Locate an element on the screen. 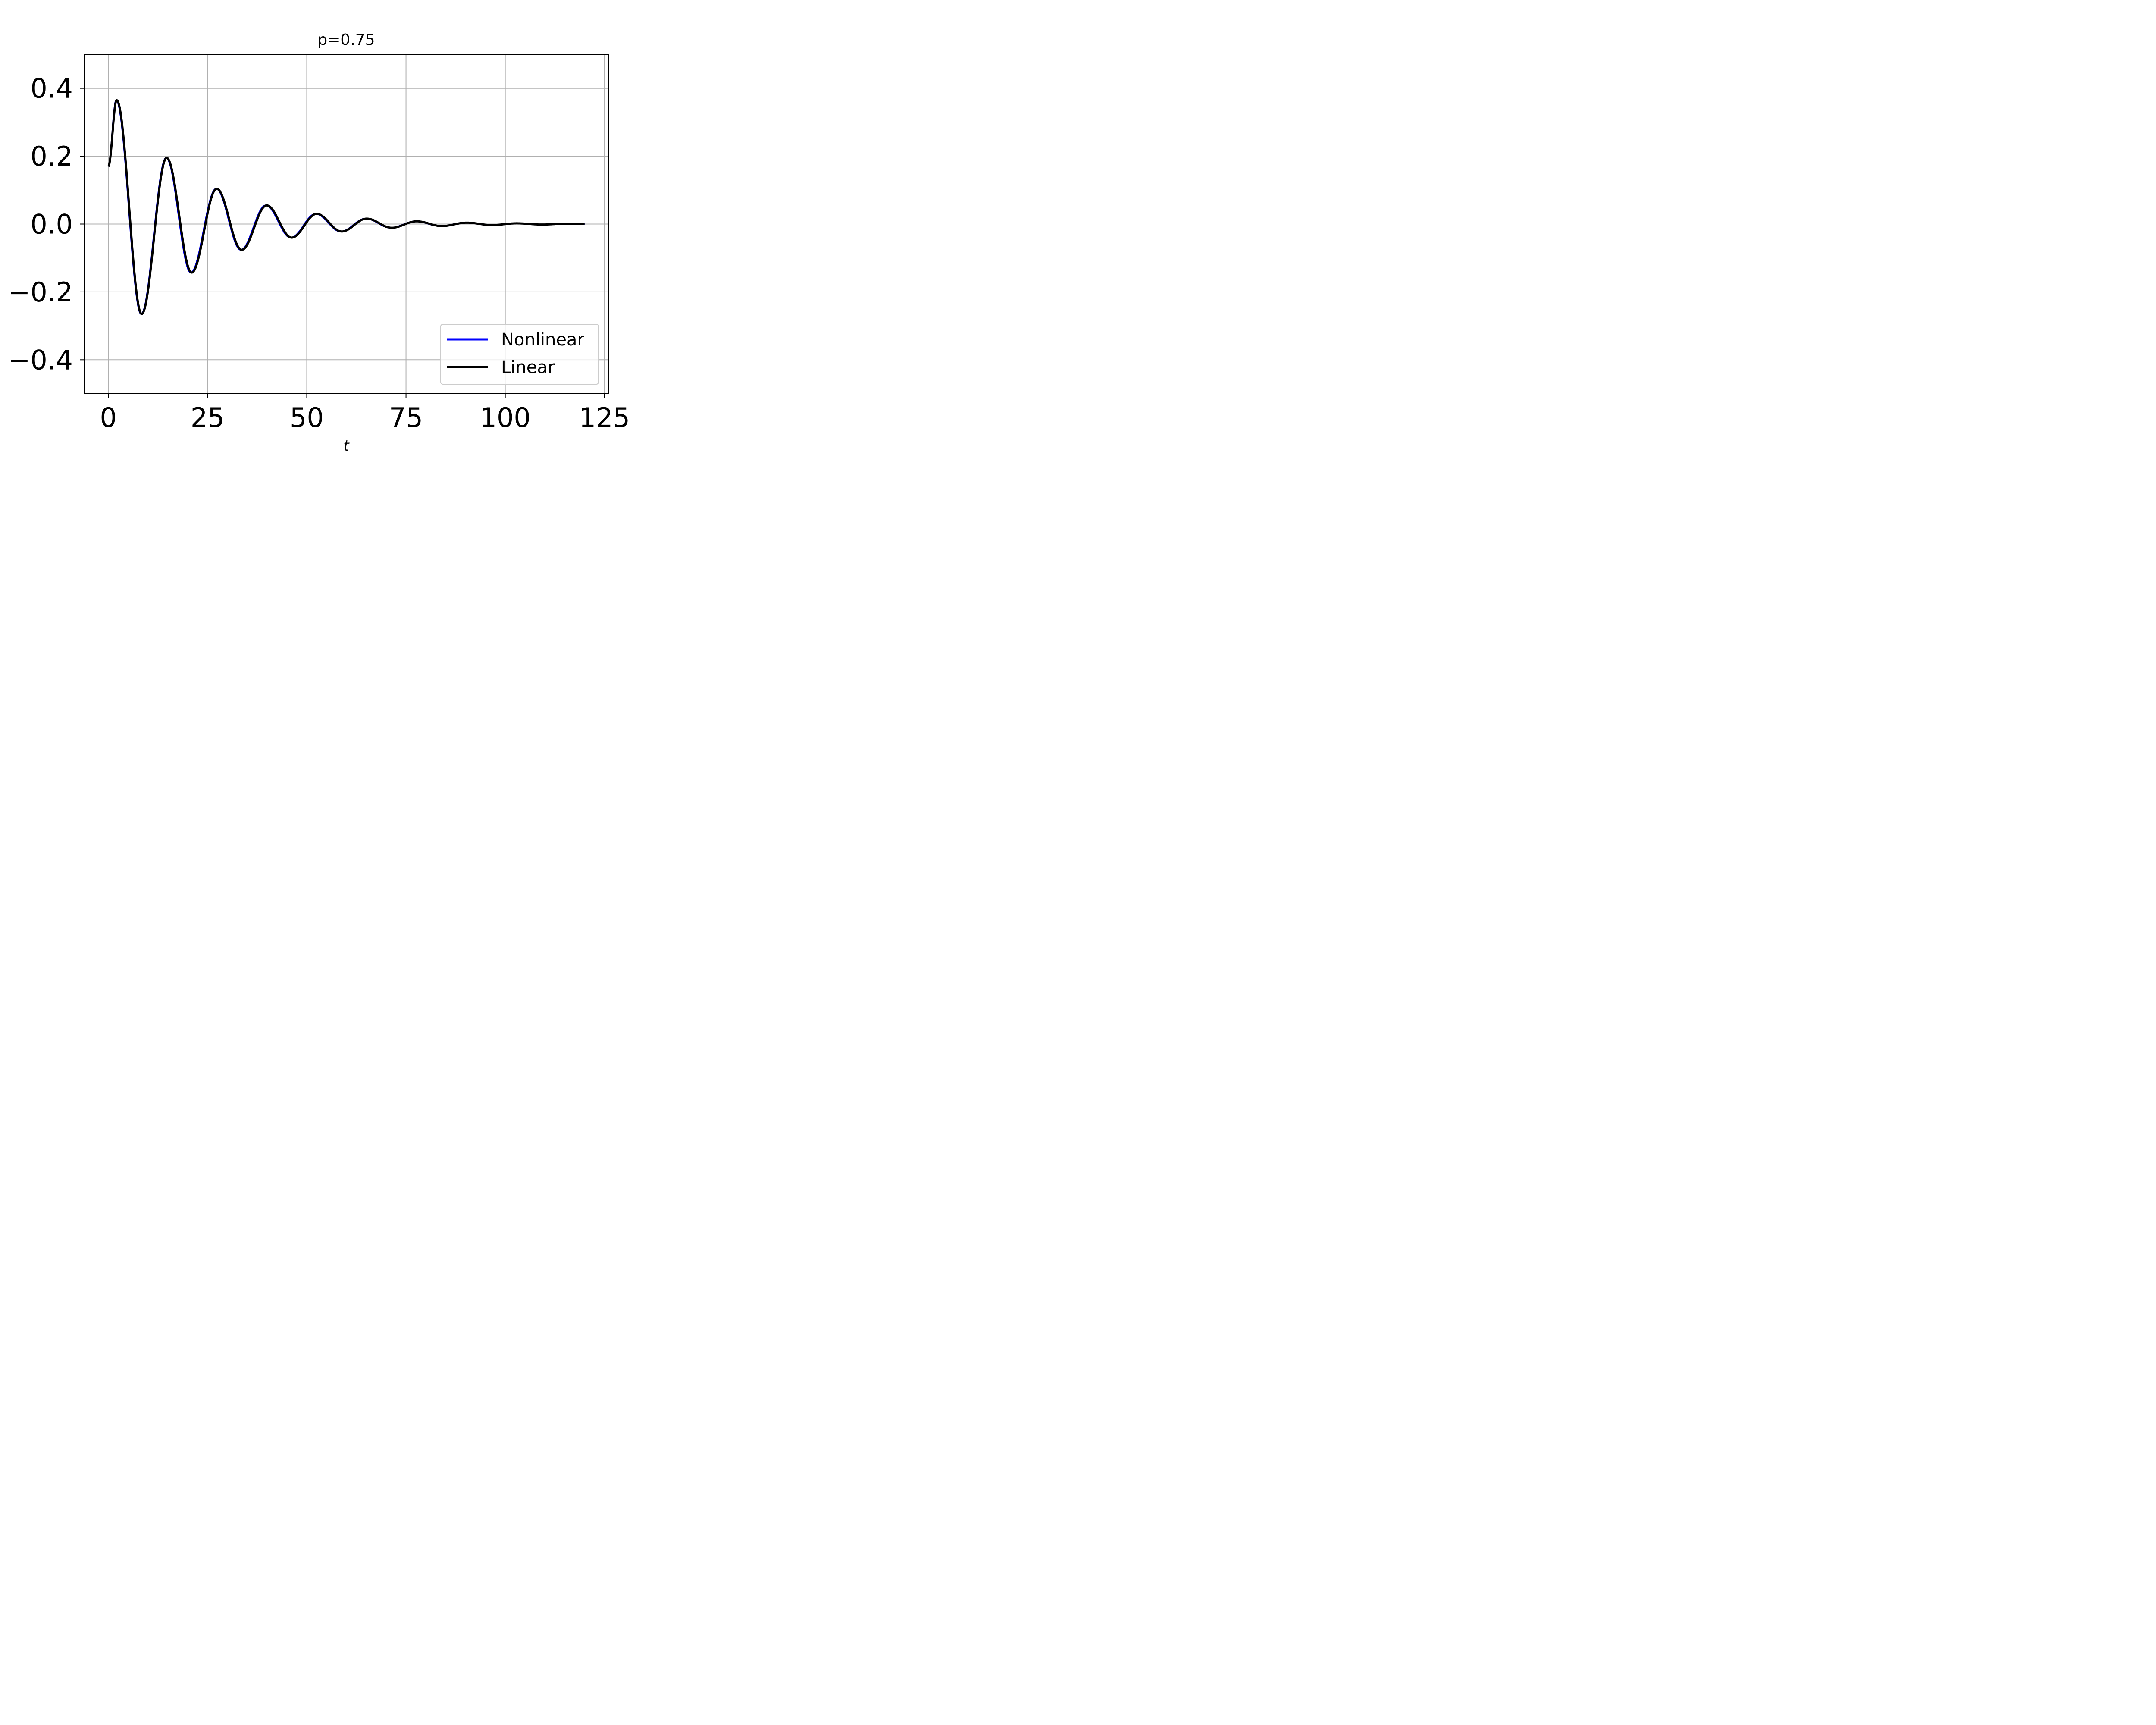 This screenshot has width=2156, height=1725. y-tick-label: 0.0 is located at coordinates (51, 224).